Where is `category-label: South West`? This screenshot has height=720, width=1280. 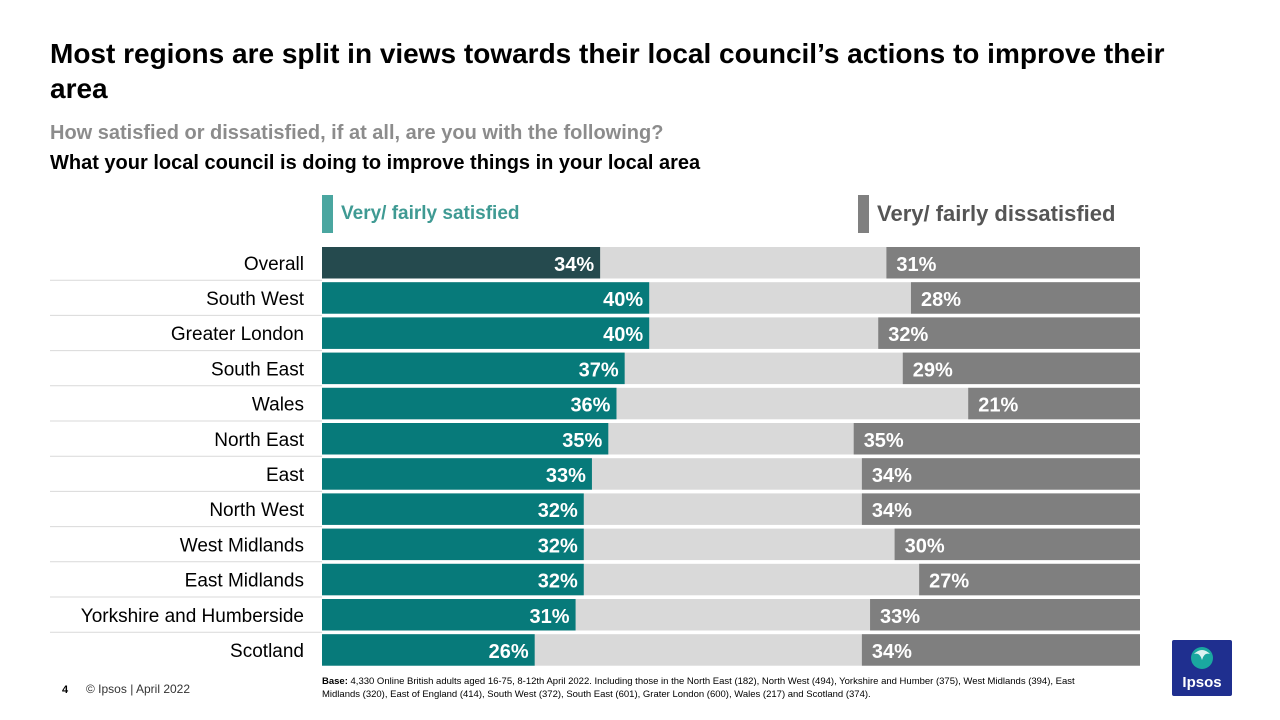 category-label: South West is located at coordinates (255, 299).